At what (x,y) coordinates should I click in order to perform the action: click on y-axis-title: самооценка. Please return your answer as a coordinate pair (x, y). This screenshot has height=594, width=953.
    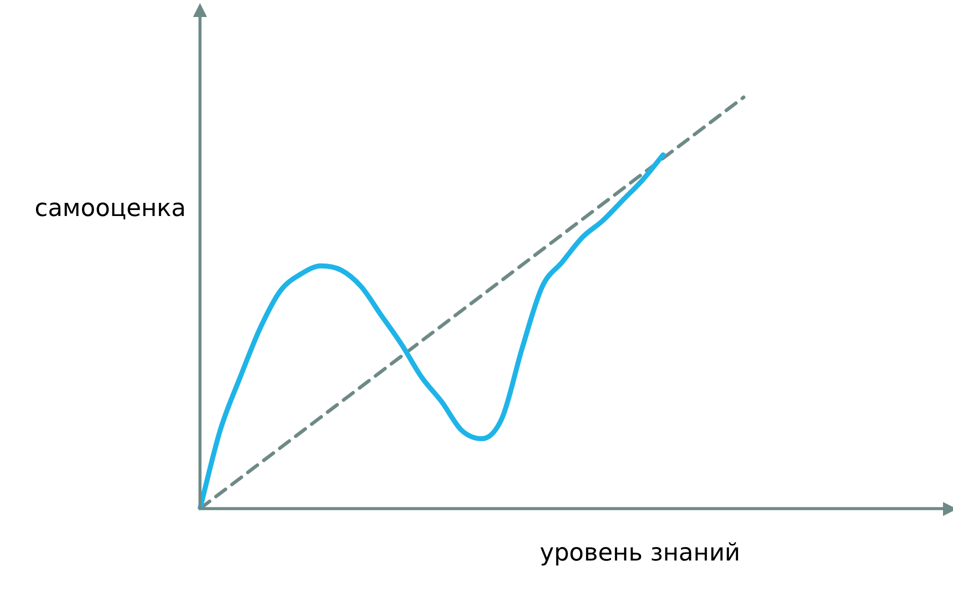
    Looking at the image, I should click on (110, 208).